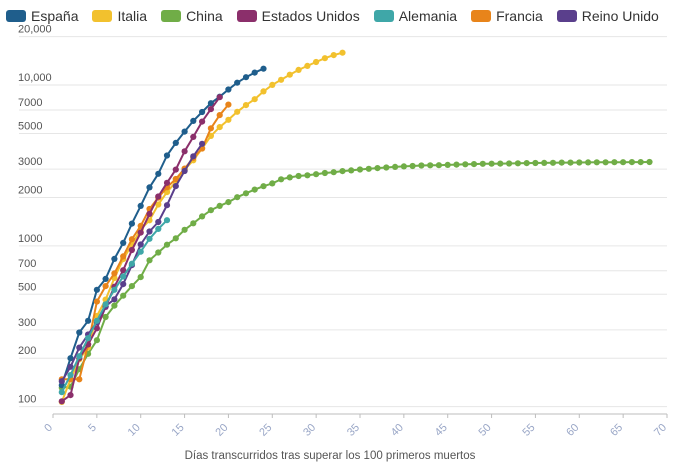 This screenshot has width=689, height=473. I want to click on legend-item-italia: Italia, so click(119, 16).